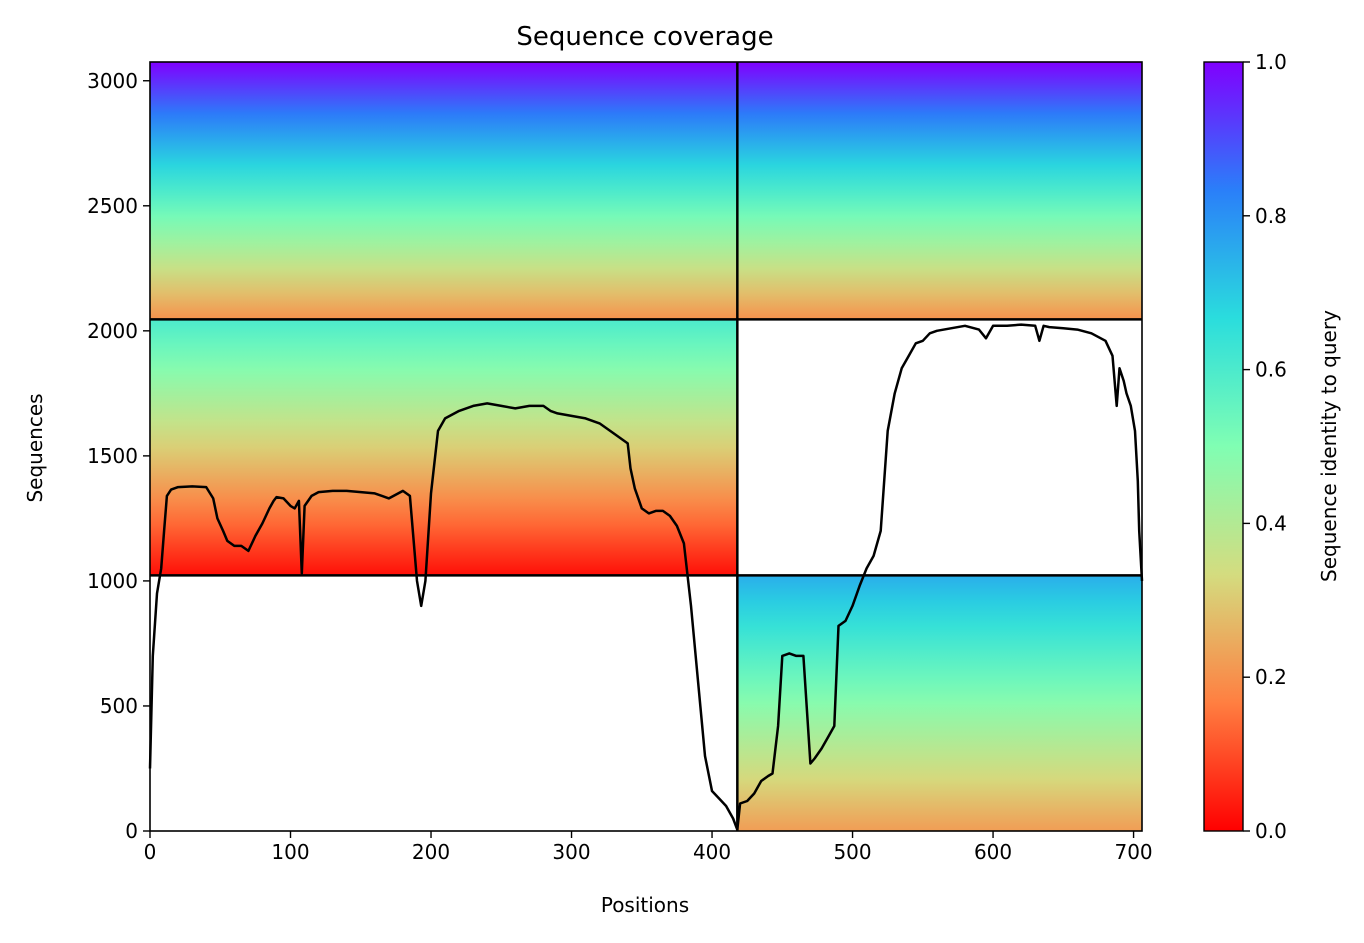  I want to click on y-axis-label: Sequences, so click(35, 447).